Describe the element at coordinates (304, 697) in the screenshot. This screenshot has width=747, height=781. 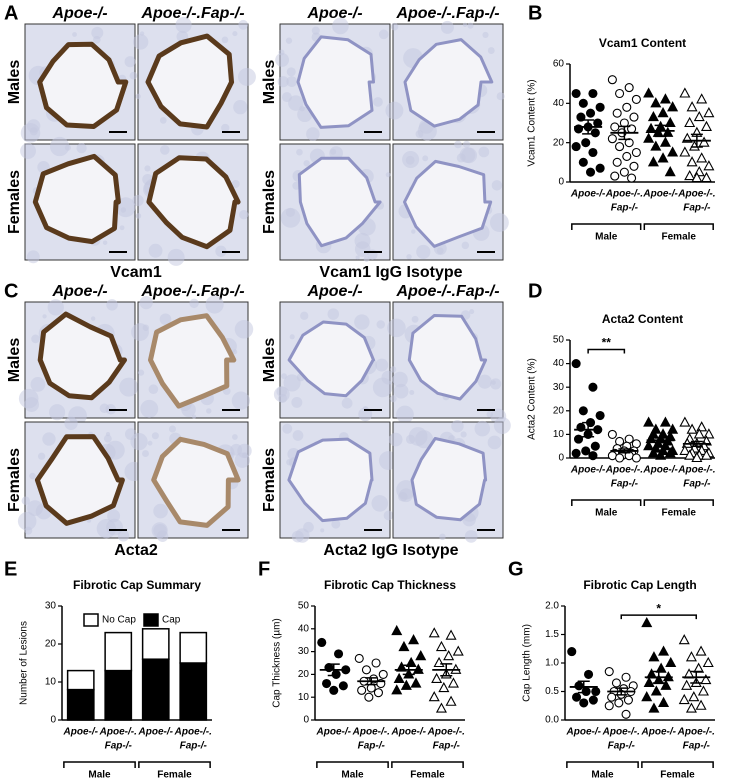
I see `y-tick-label: 10` at that location.